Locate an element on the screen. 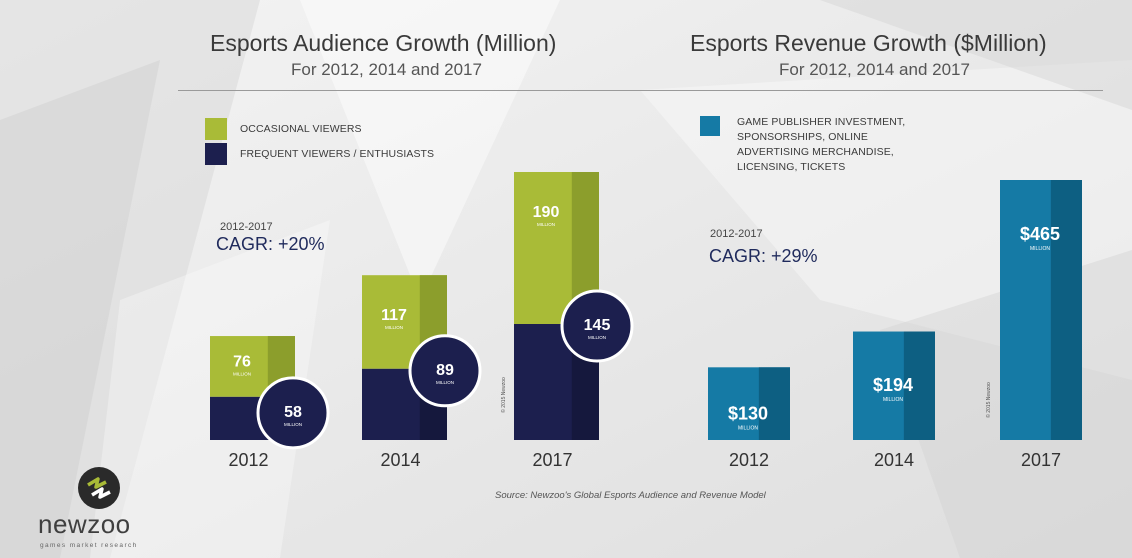 The height and width of the screenshot is (558, 1132). audience-subtitle: For 2012, 2014 and 2017 is located at coordinates (386, 69).